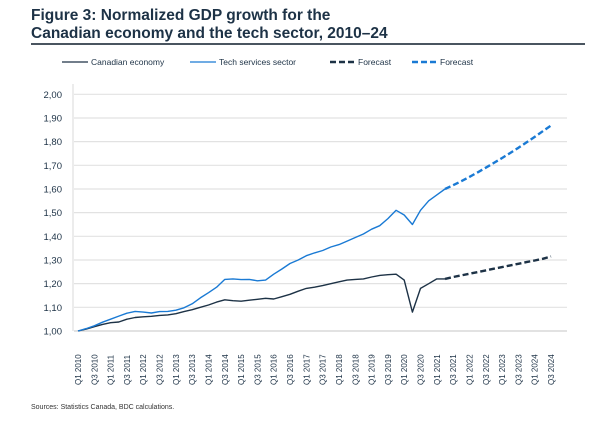  I want to click on y-tick-label: 1,40, so click(53, 237).